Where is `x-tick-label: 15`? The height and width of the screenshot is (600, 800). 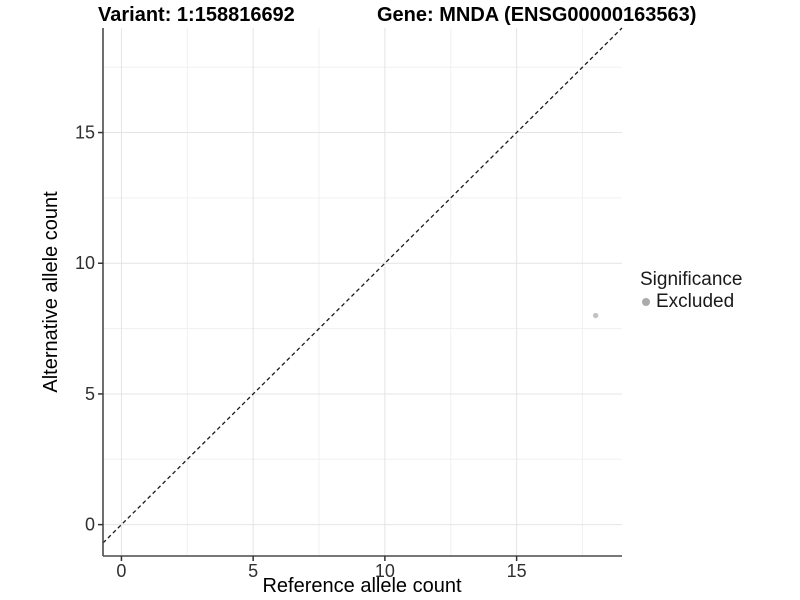 x-tick-label: 15 is located at coordinates (517, 571).